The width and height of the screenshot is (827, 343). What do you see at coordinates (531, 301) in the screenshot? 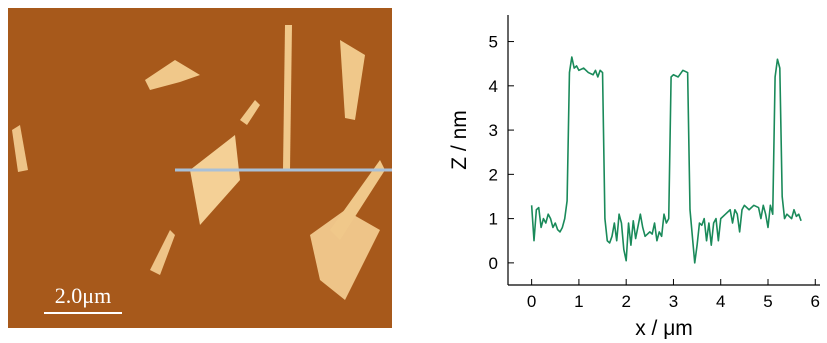
I see `x-tick-label: 0` at bounding box center [531, 301].